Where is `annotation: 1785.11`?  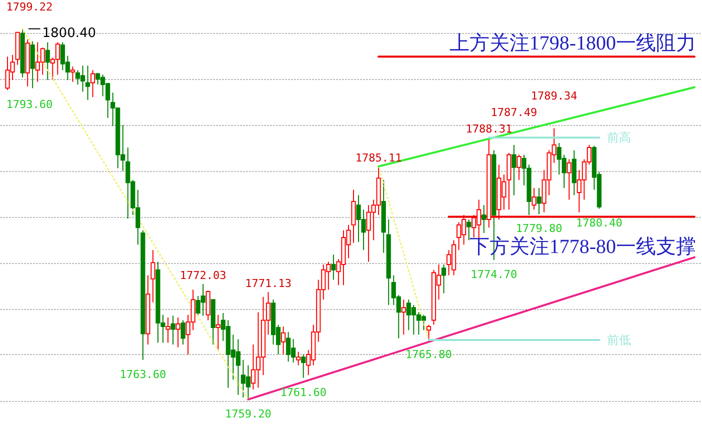 annotation: 1785.11 is located at coordinates (378, 157).